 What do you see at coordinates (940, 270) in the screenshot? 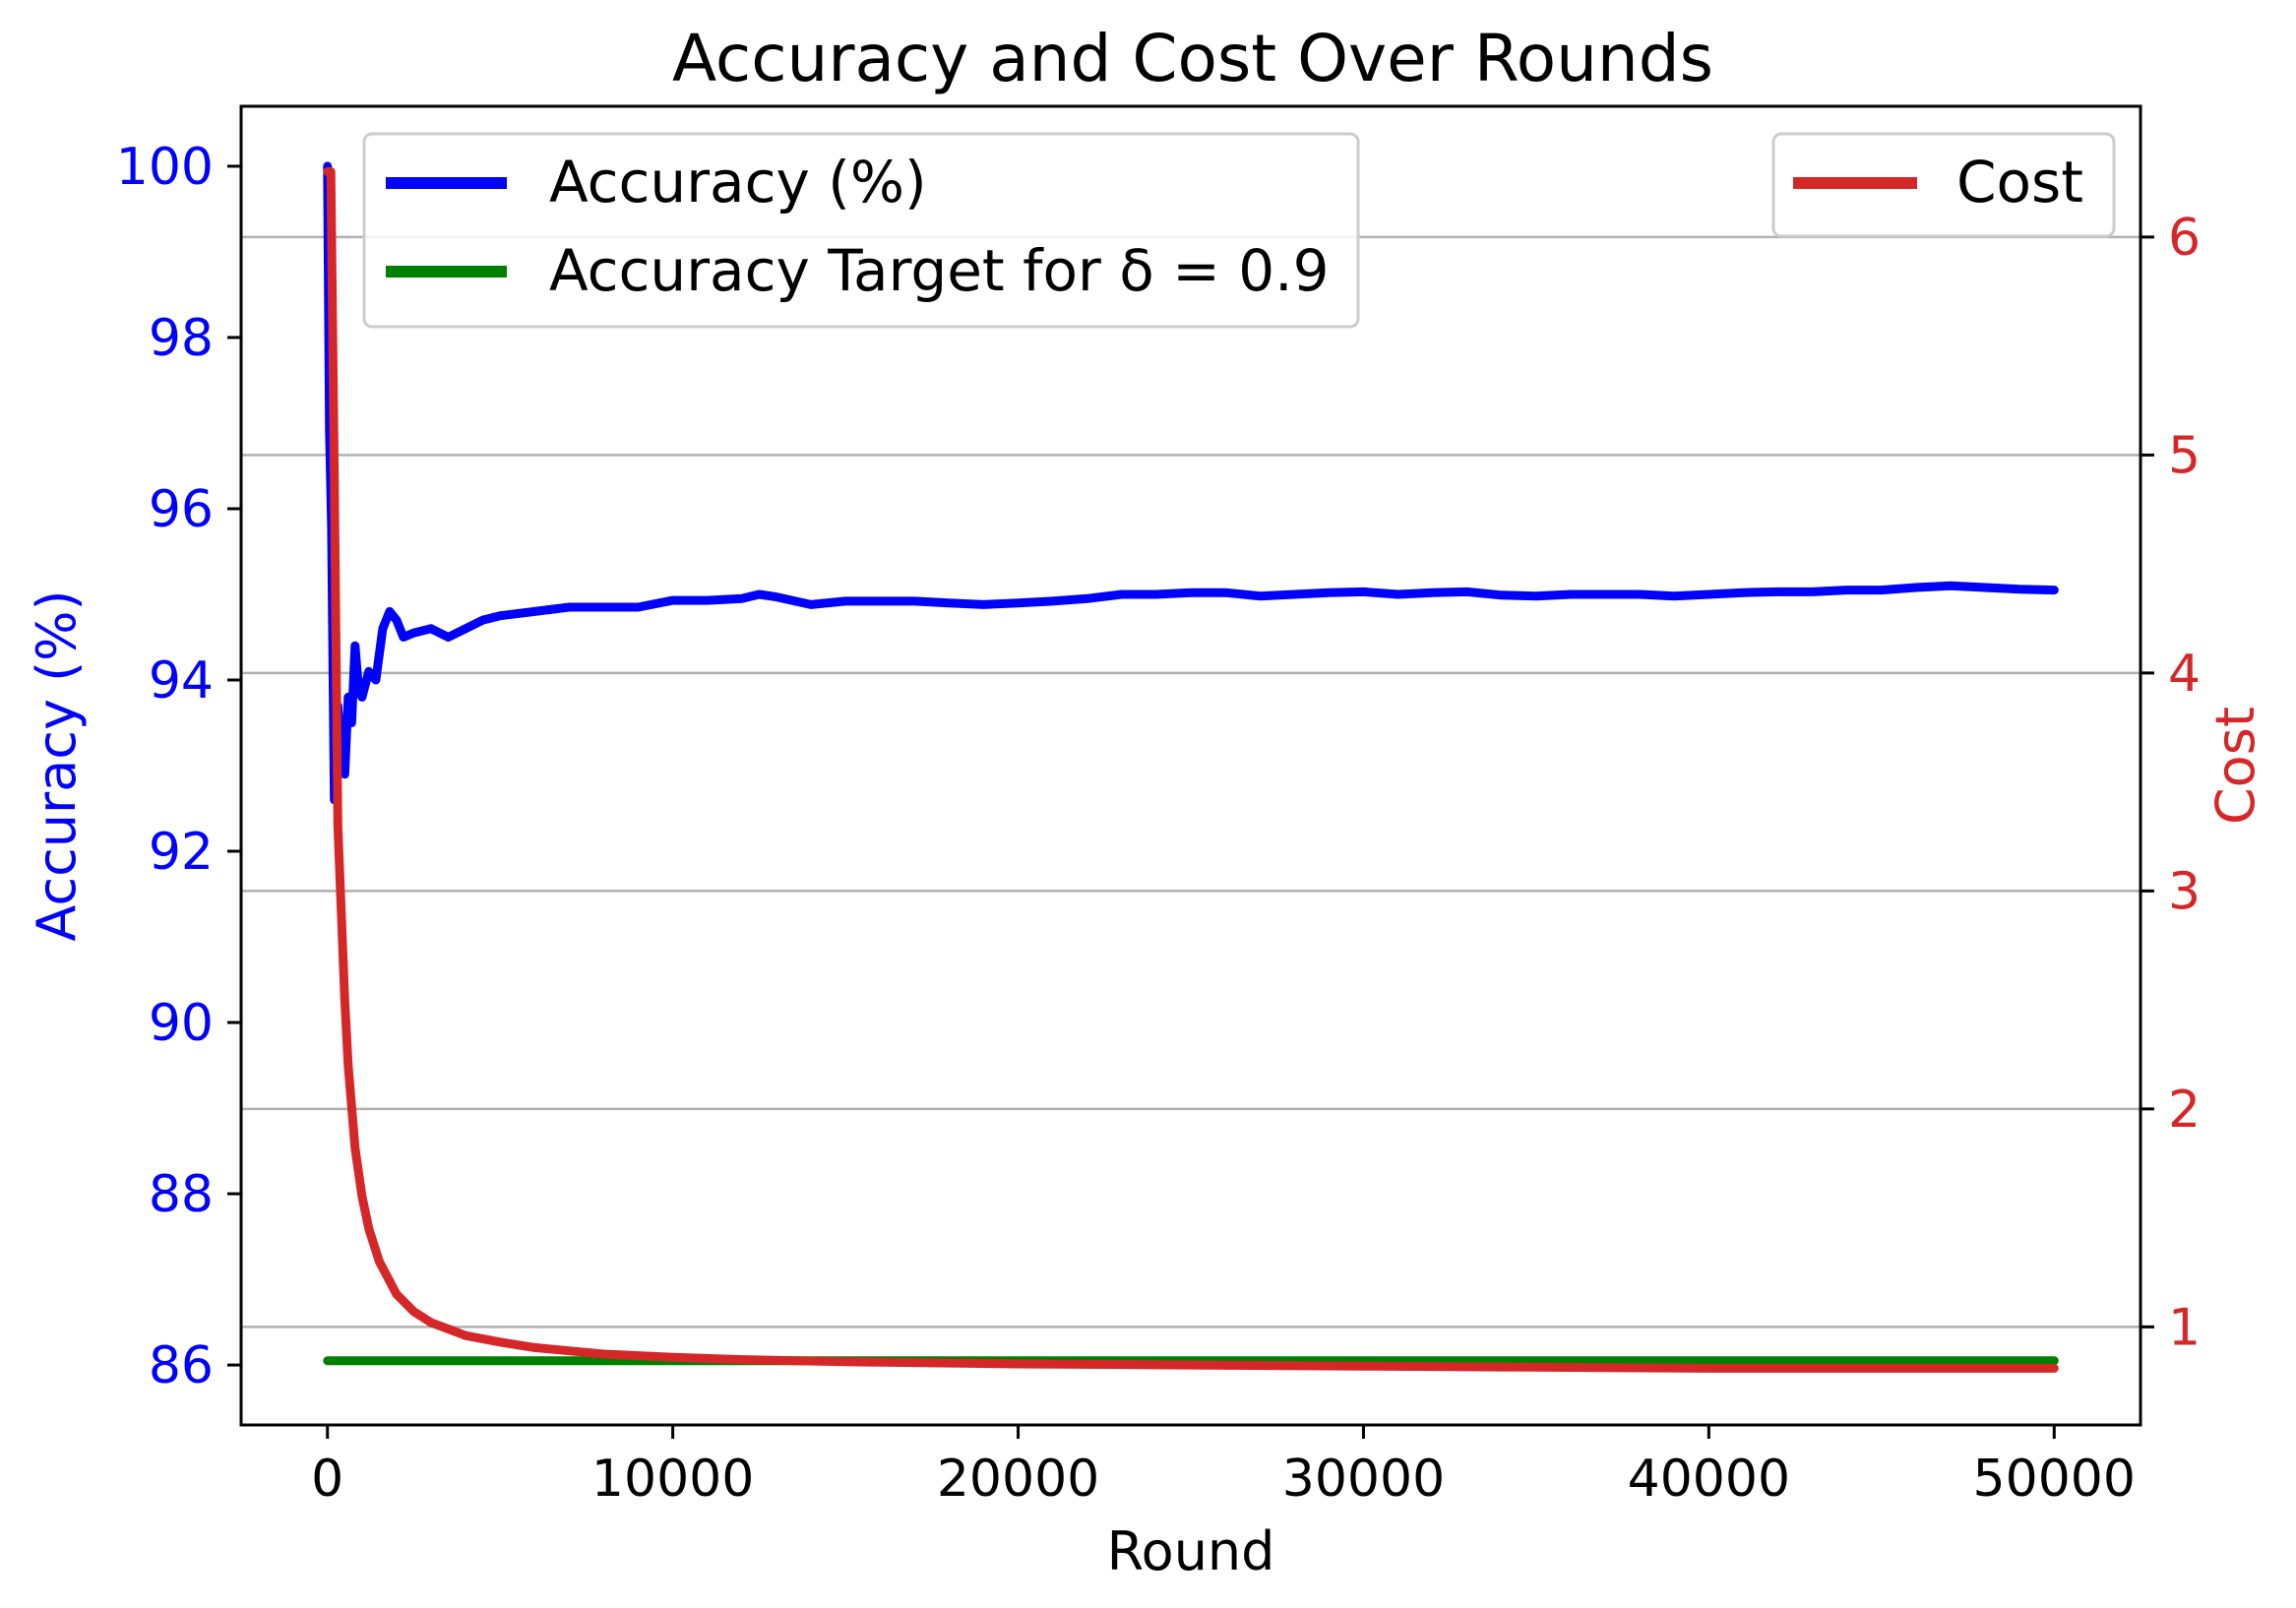
I see `legend-target-label: Accuracy Target for δ = 0.9` at bounding box center [940, 270].